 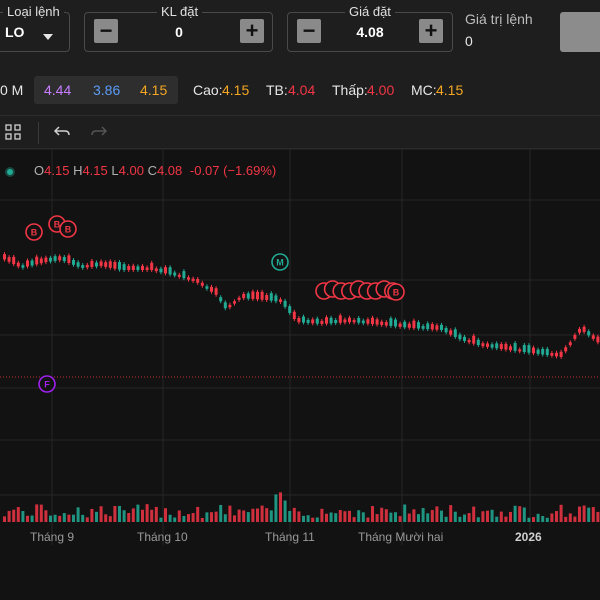 What do you see at coordinates (290, 537) in the screenshot?
I see `axis-label-nov: Tháng 11` at bounding box center [290, 537].